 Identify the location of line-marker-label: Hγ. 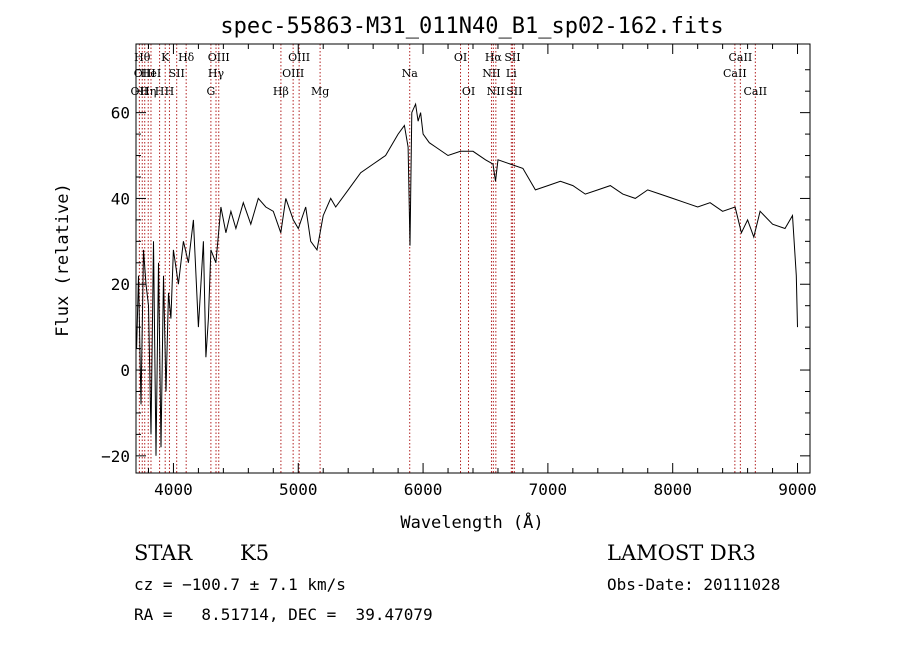
(216, 73).